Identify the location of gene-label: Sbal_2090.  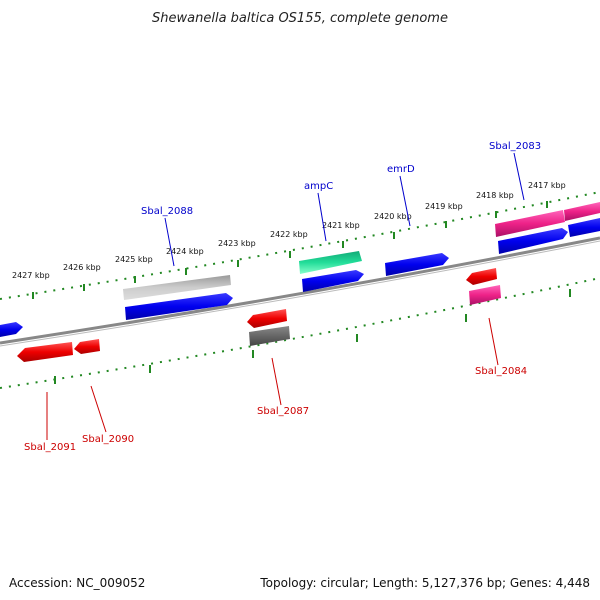
(108, 439).